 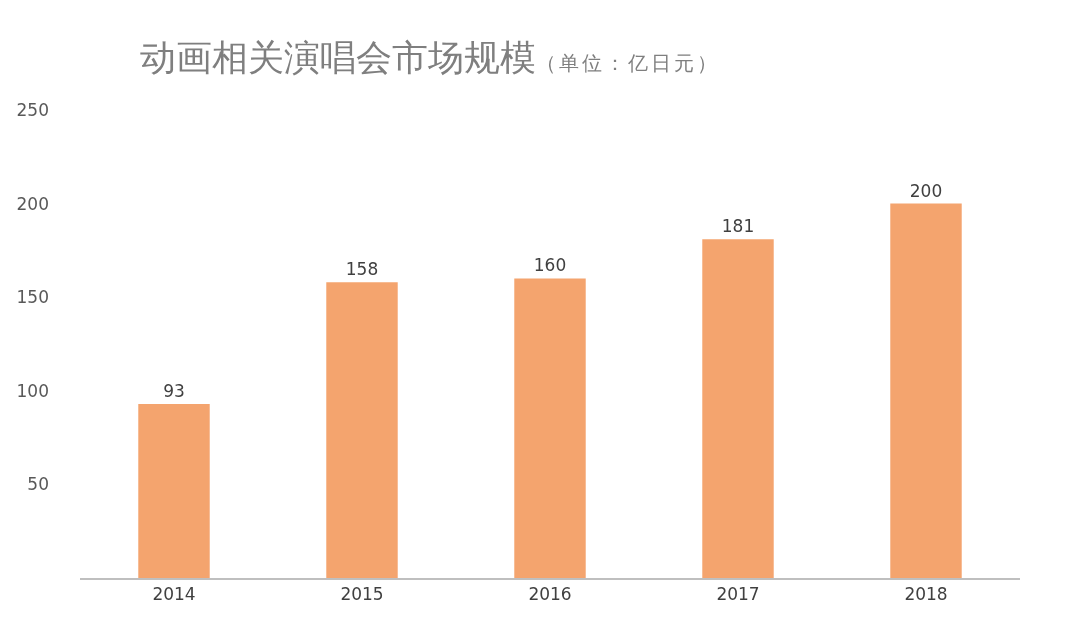 What do you see at coordinates (926, 594) in the screenshot?
I see `x-tick-label: 2018` at bounding box center [926, 594].